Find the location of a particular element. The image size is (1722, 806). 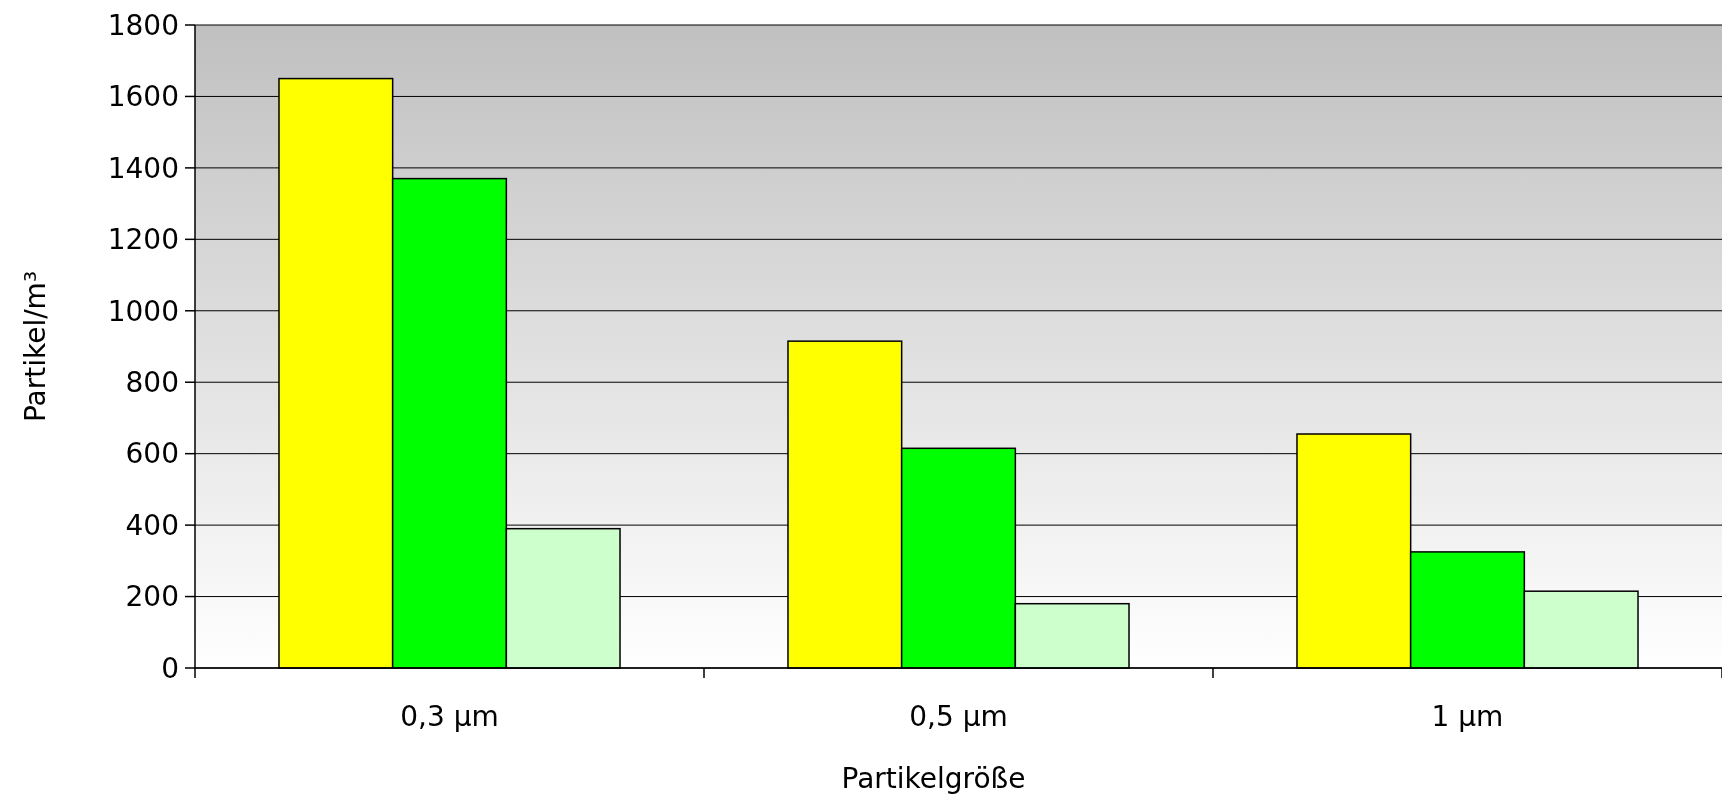

y-axis-title: Partikel/m³ is located at coordinates (35, 346).